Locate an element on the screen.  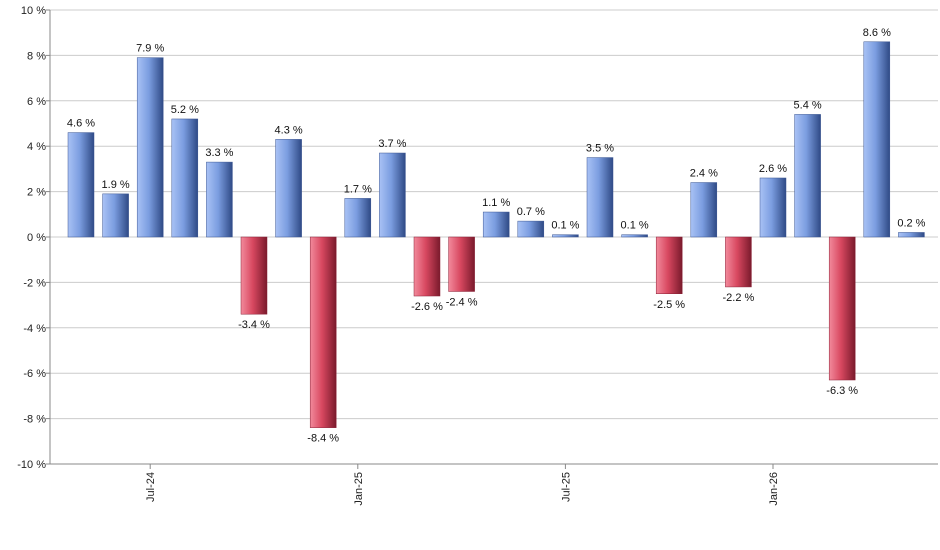
x-tick-label: Jul-24 is located at coordinates (151, 487).